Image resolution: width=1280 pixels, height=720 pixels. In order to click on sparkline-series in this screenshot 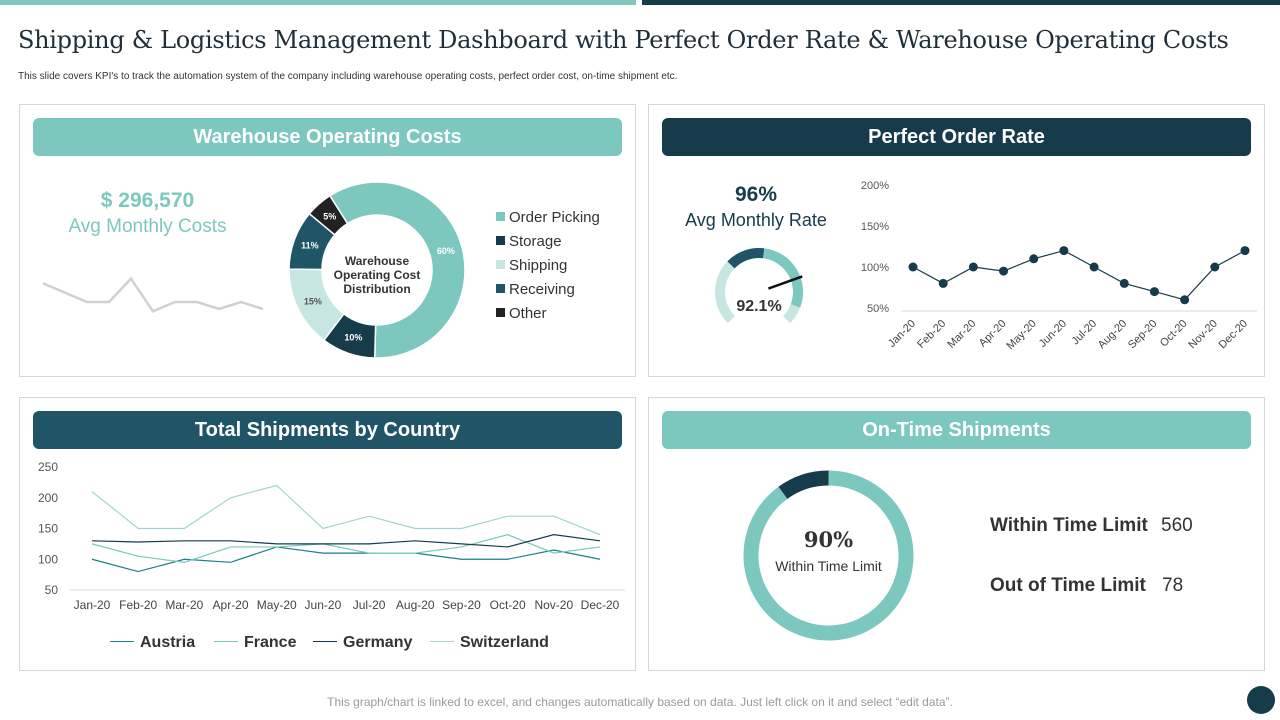, I will do `click(153, 294)`.